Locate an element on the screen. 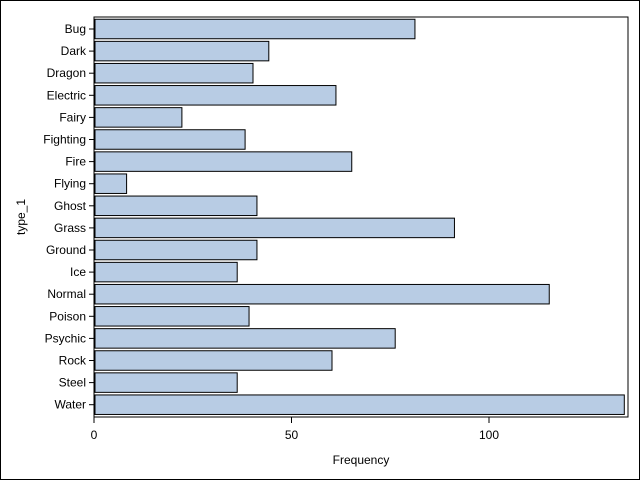  bar-bug is located at coordinates (255, 29).